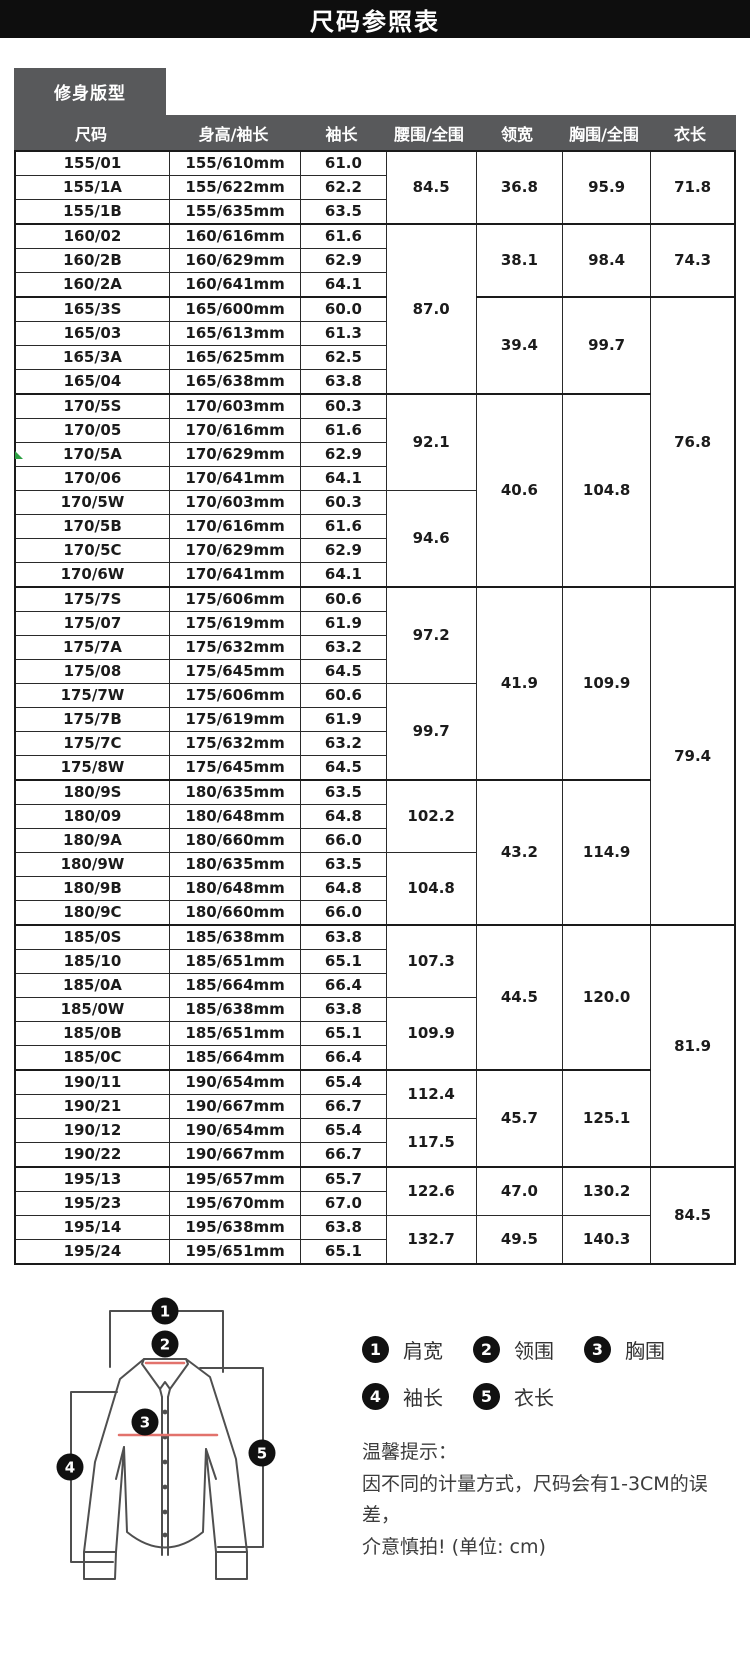 The height and width of the screenshot is (1657, 750). What do you see at coordinates (165, 1345) in the screenshot?
I see `svg-text: 2` at bounding box center [165, 1345].